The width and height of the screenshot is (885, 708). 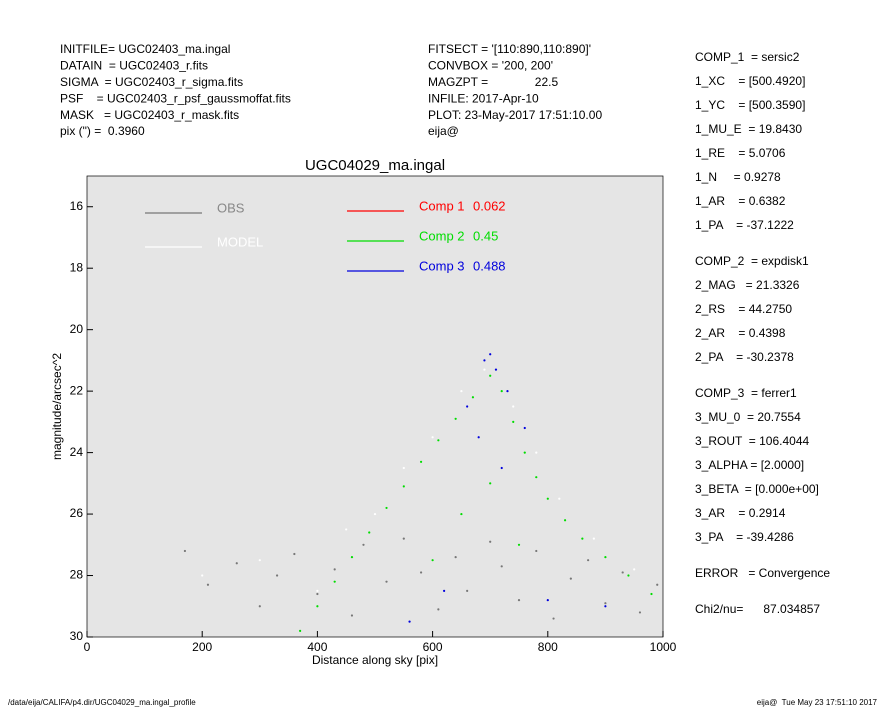 What do you see at coordinates (746, 393) in the screenshot?
I see `param-line: COMP_3 = ferrer1` at bounding box center [746, 393].